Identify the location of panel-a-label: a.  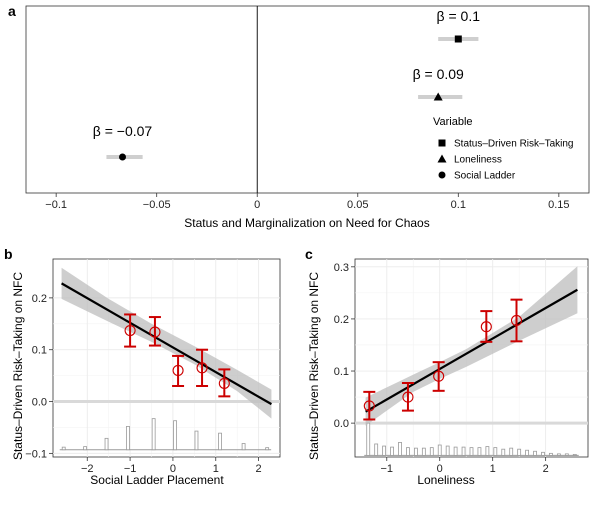
(12, 11).